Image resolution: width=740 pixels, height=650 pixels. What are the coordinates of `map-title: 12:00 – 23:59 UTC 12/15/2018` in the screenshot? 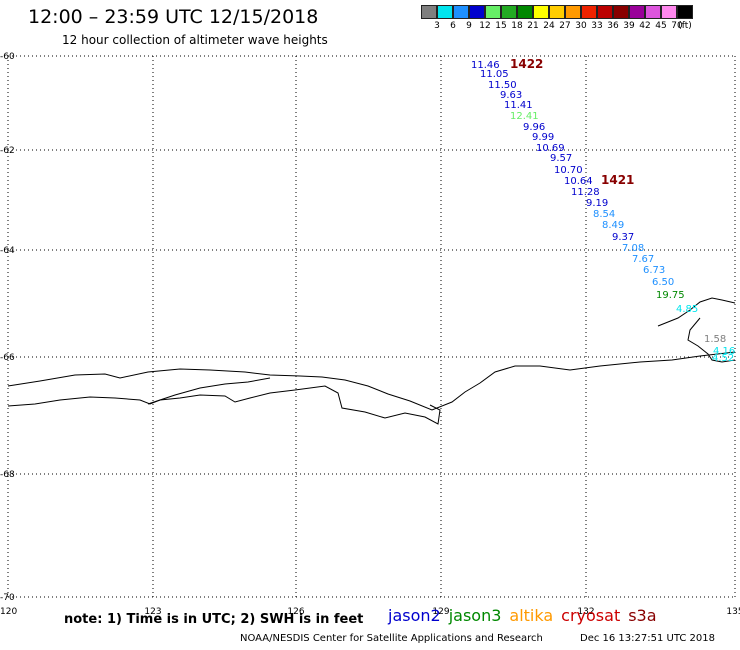 It's located at (173, 17).